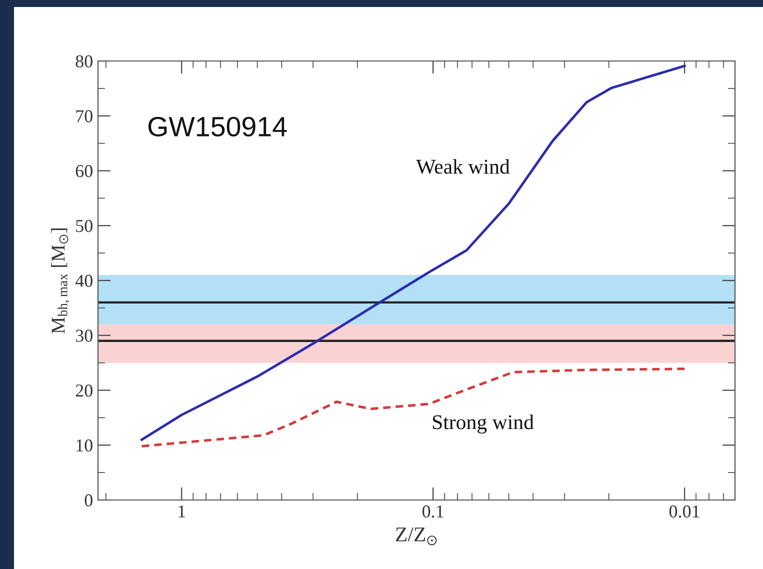  I want to click on annotation: Strong wind, so click(483, 424).